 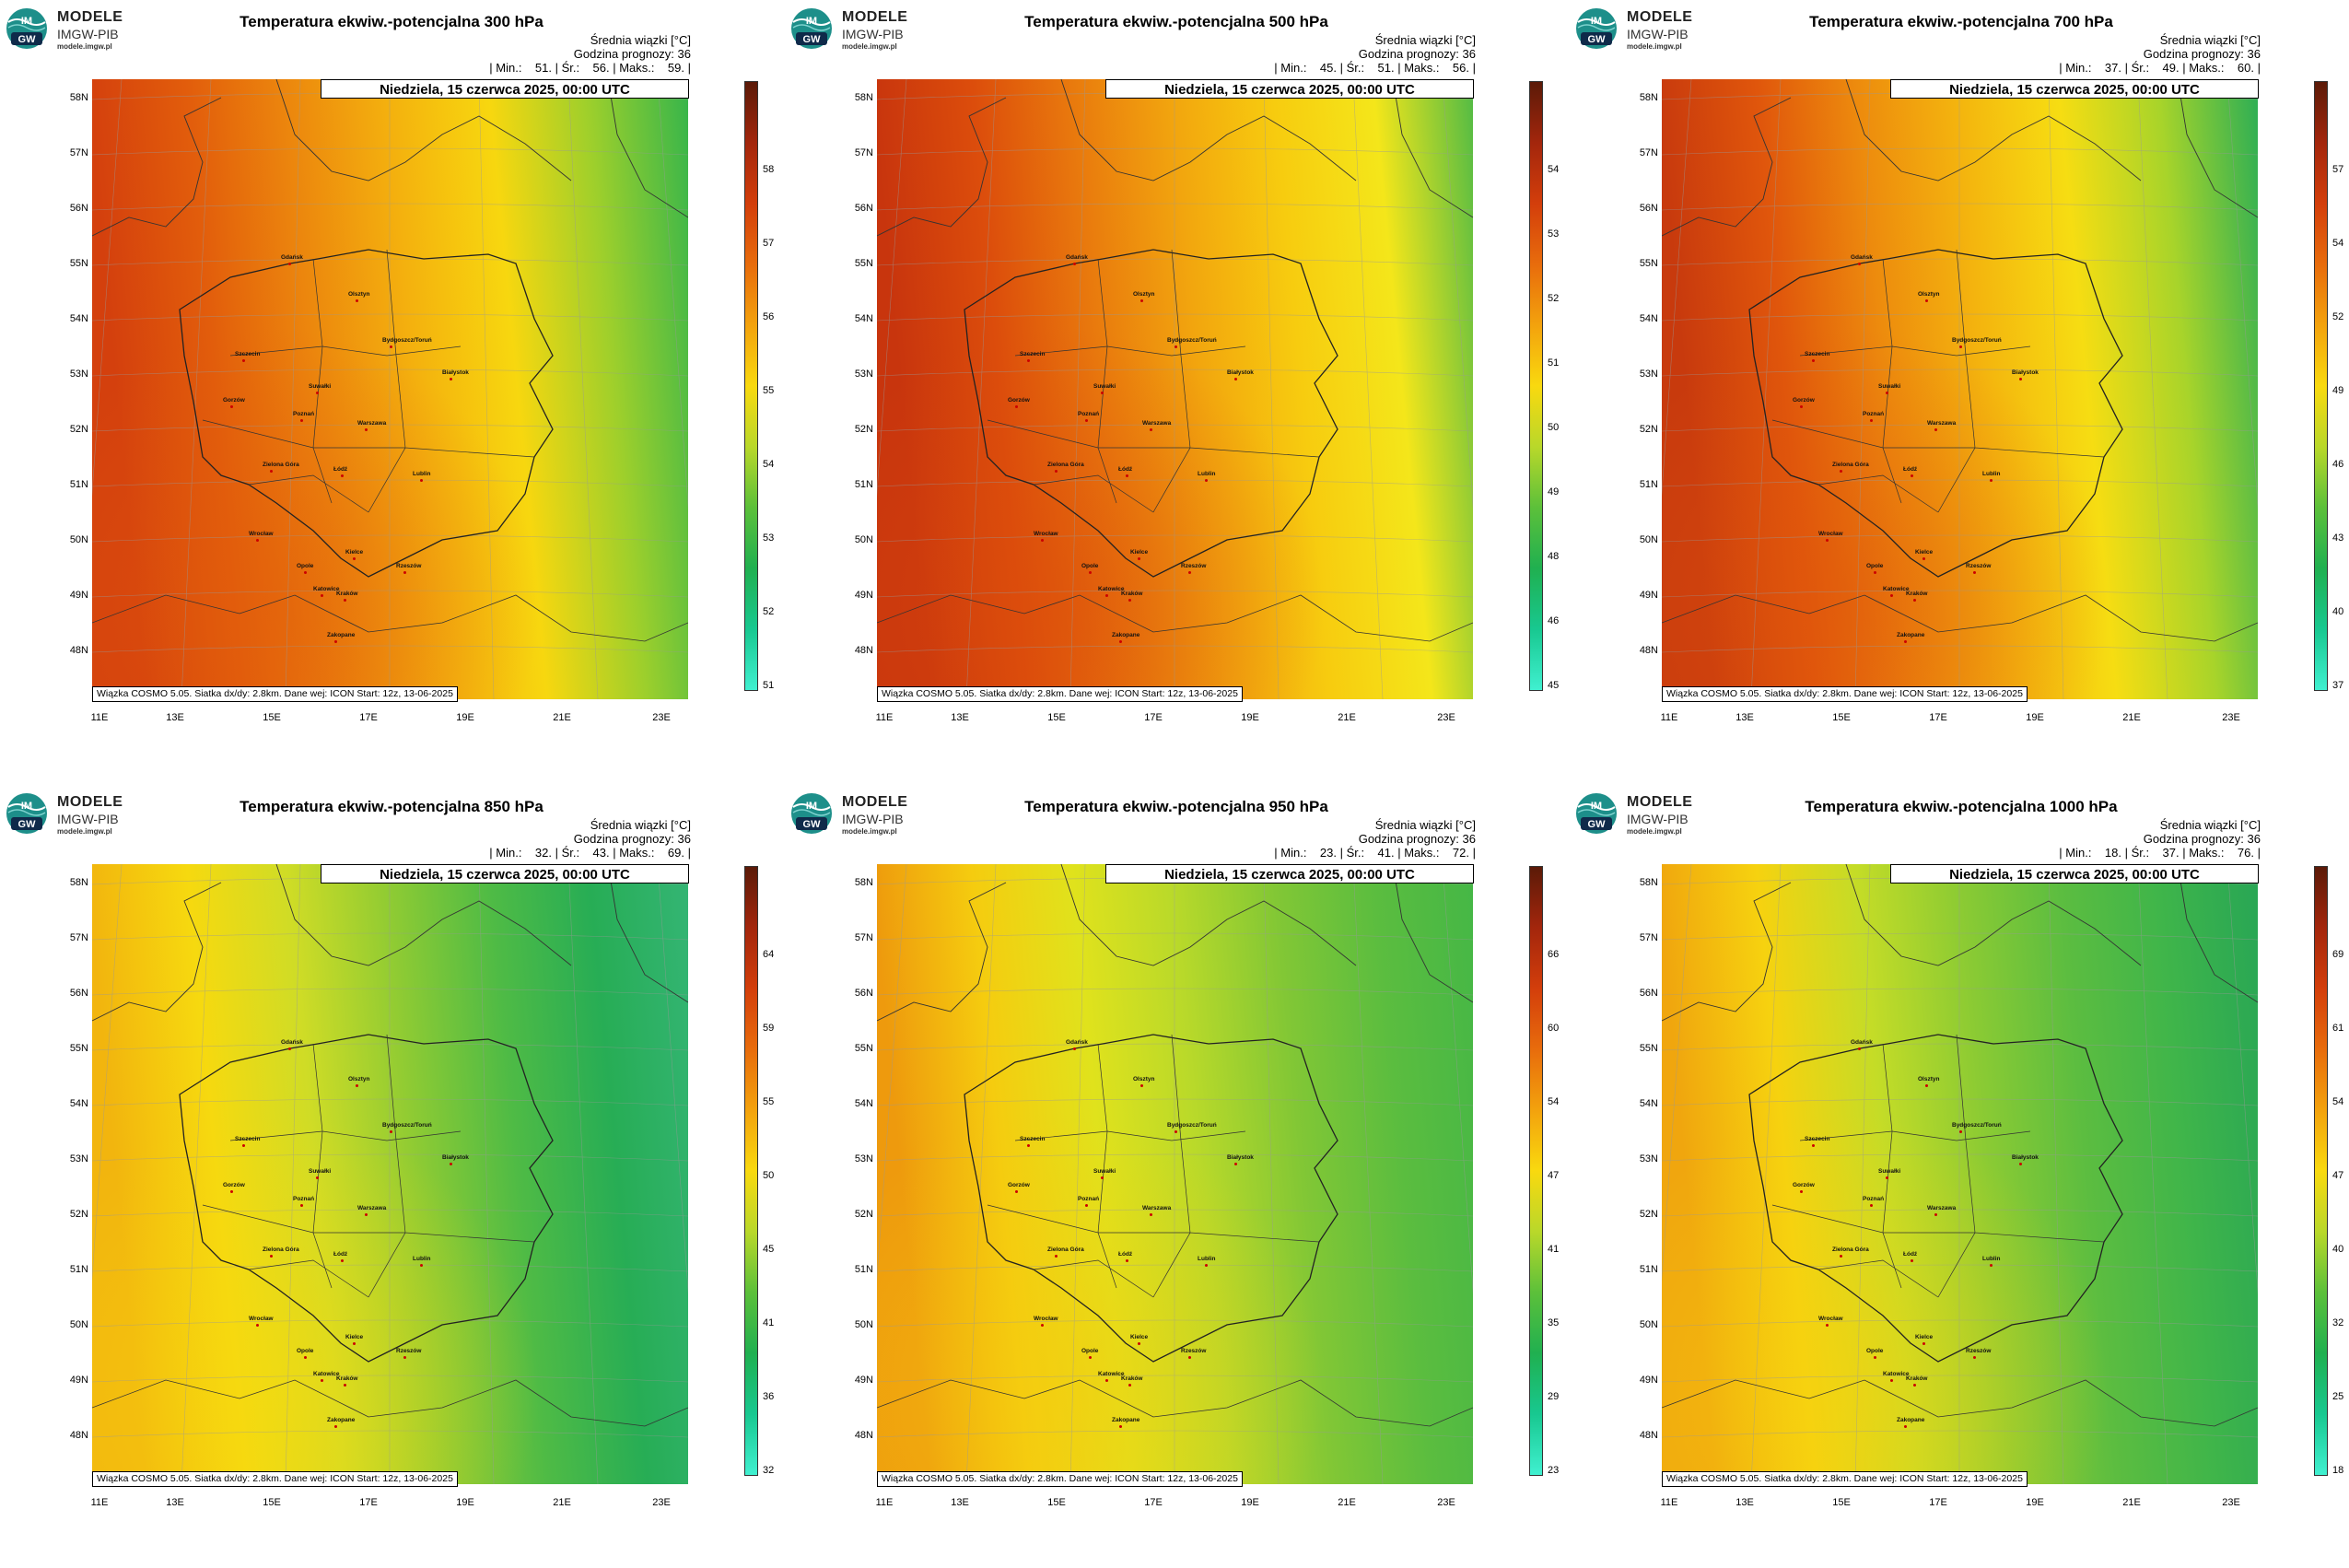 What do you see at coordinates (1817, 1139) in the screenshot?
I see `city-label: Szczecin` at bounding box center [1817, 1139].